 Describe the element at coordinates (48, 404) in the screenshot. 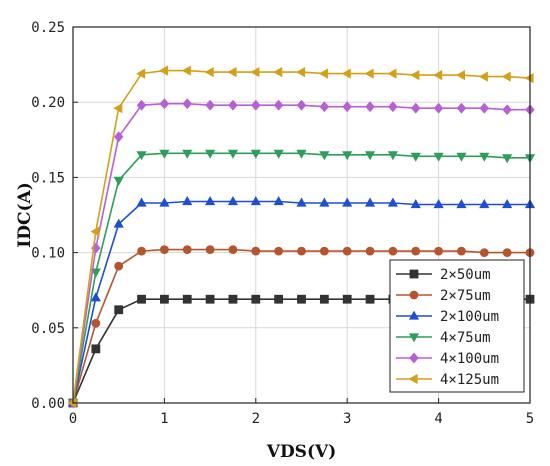

I see `y-tick-label: 0.00` at that location.